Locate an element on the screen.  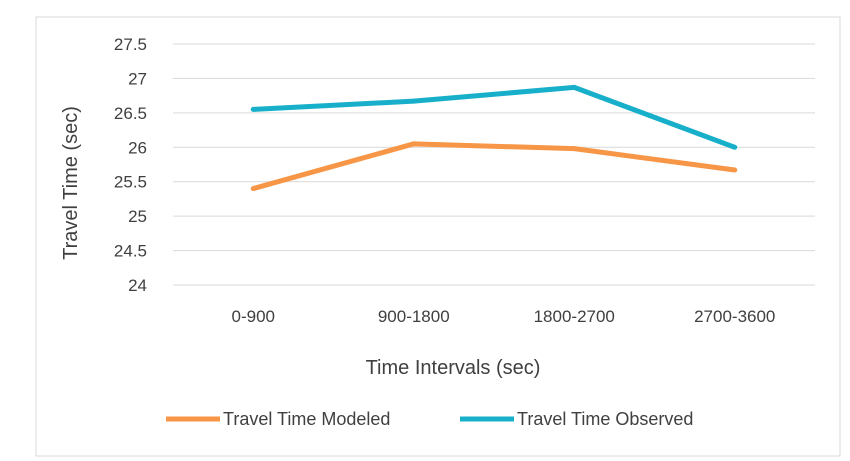
legend-label-modeled: Travel Time Modeled is located at coordinates (306, 419).